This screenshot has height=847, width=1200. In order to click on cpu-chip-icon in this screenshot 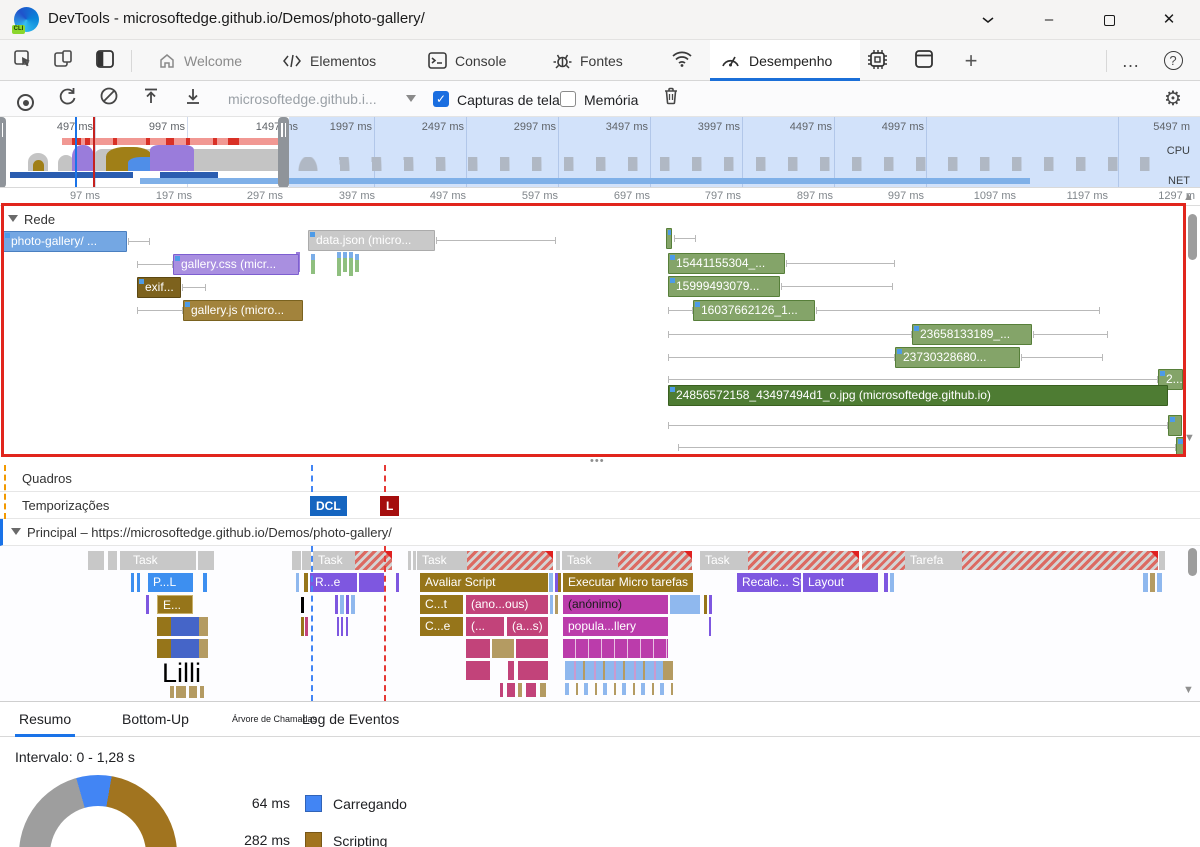, I will do `click(879, 61)`.